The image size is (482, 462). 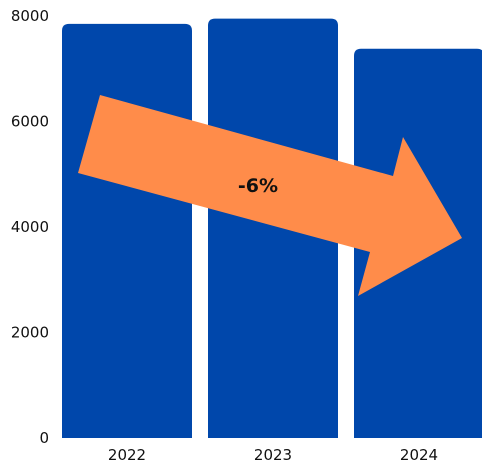 I want to click on trend-label: -6%, so click(x=258, y=186).